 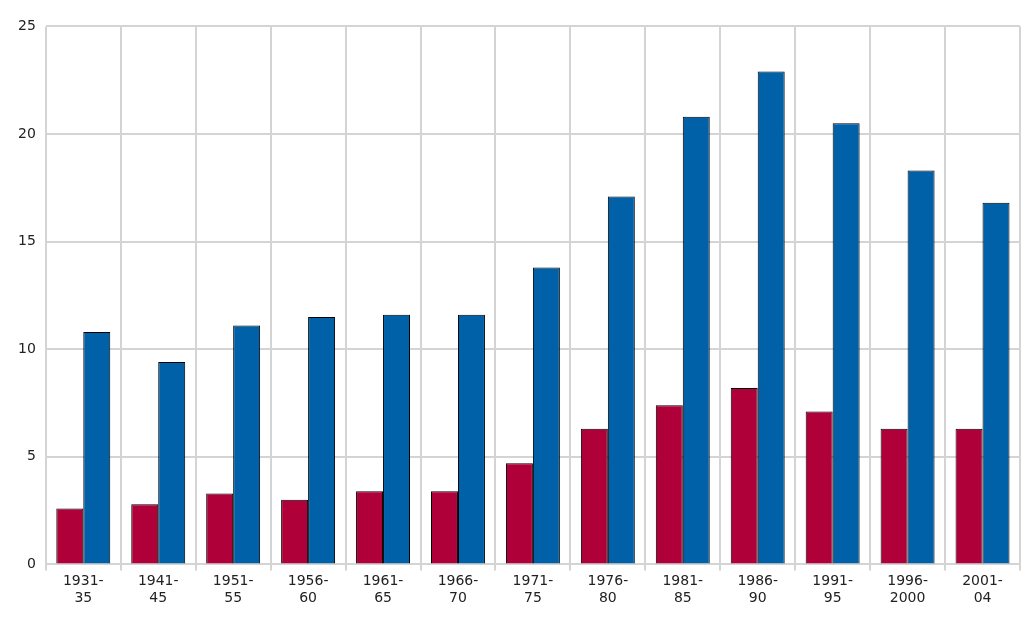 What do you see at coordinates (683, 589) in the screenshot?
I see `x-tick-label: 1981-85` at bounding box center [683, 589].